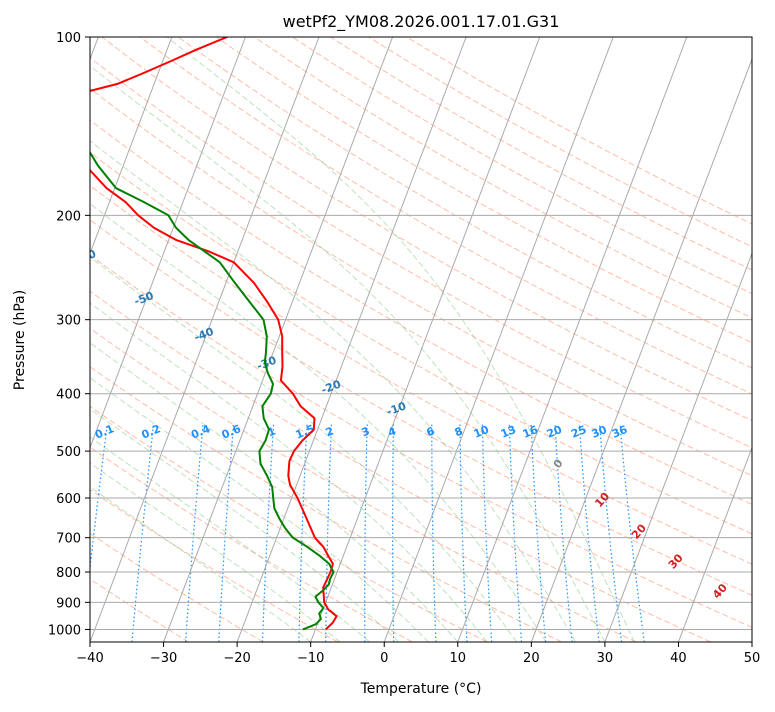 This screenshot has height=712, width=775. I want to click on x-tick-label: 20, so click(531, 658).